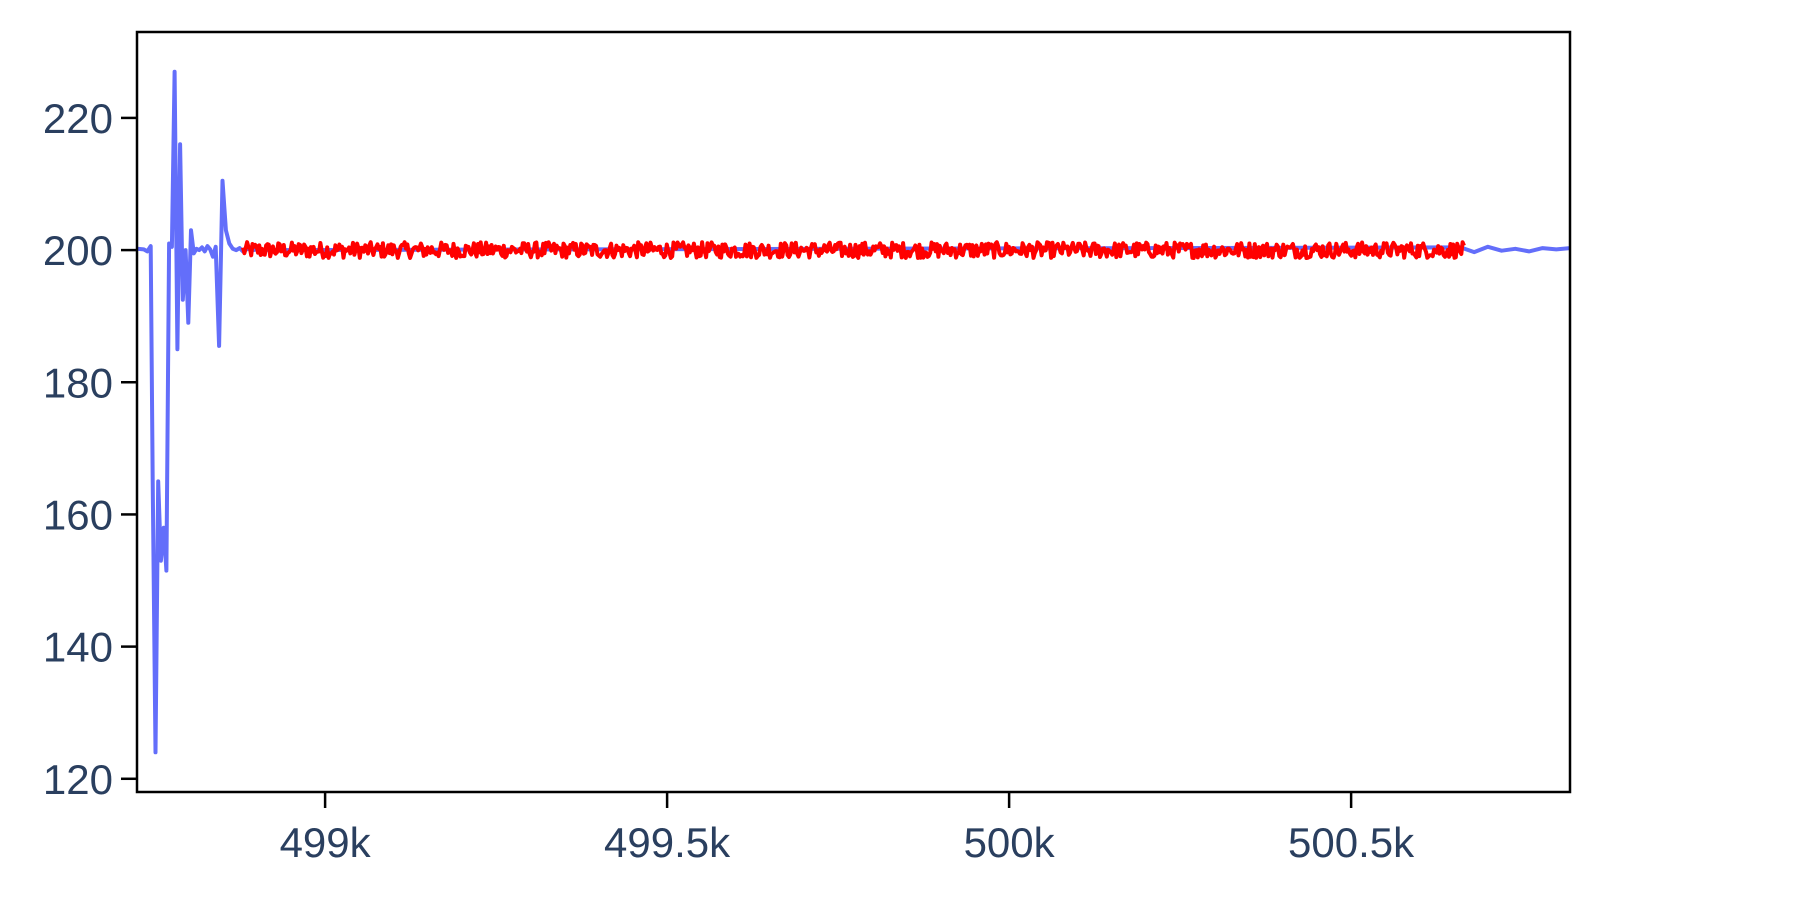 The image size is (1800, 900). Describe the element at coordinates (78, 382) in the screenshot. I see `y-tick-label: 180` at that location.